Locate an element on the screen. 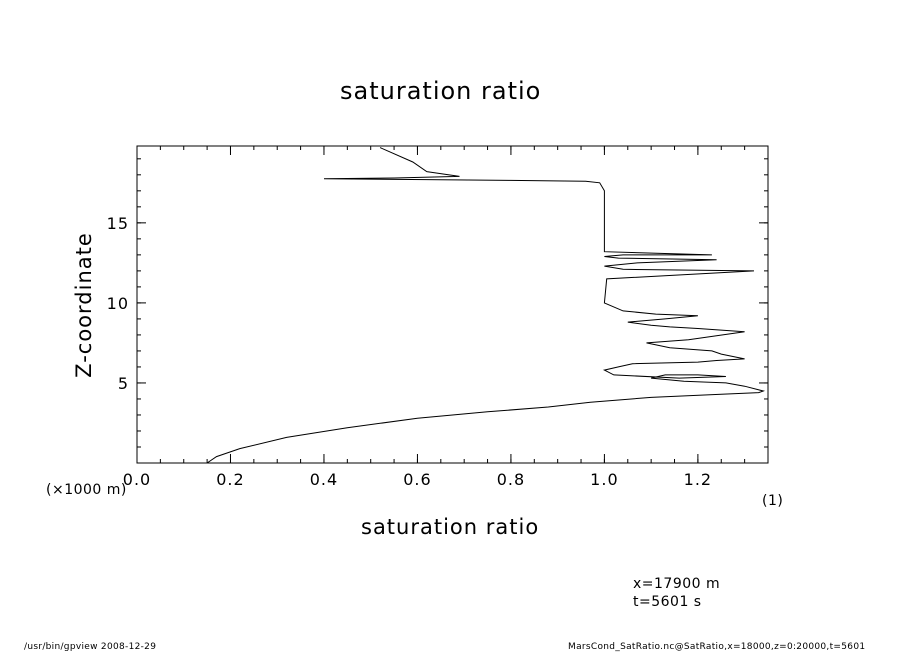 The height and width of the screenshot is (654, 904). x-tick-label: 0.4 is located at coordinates (324, 479).